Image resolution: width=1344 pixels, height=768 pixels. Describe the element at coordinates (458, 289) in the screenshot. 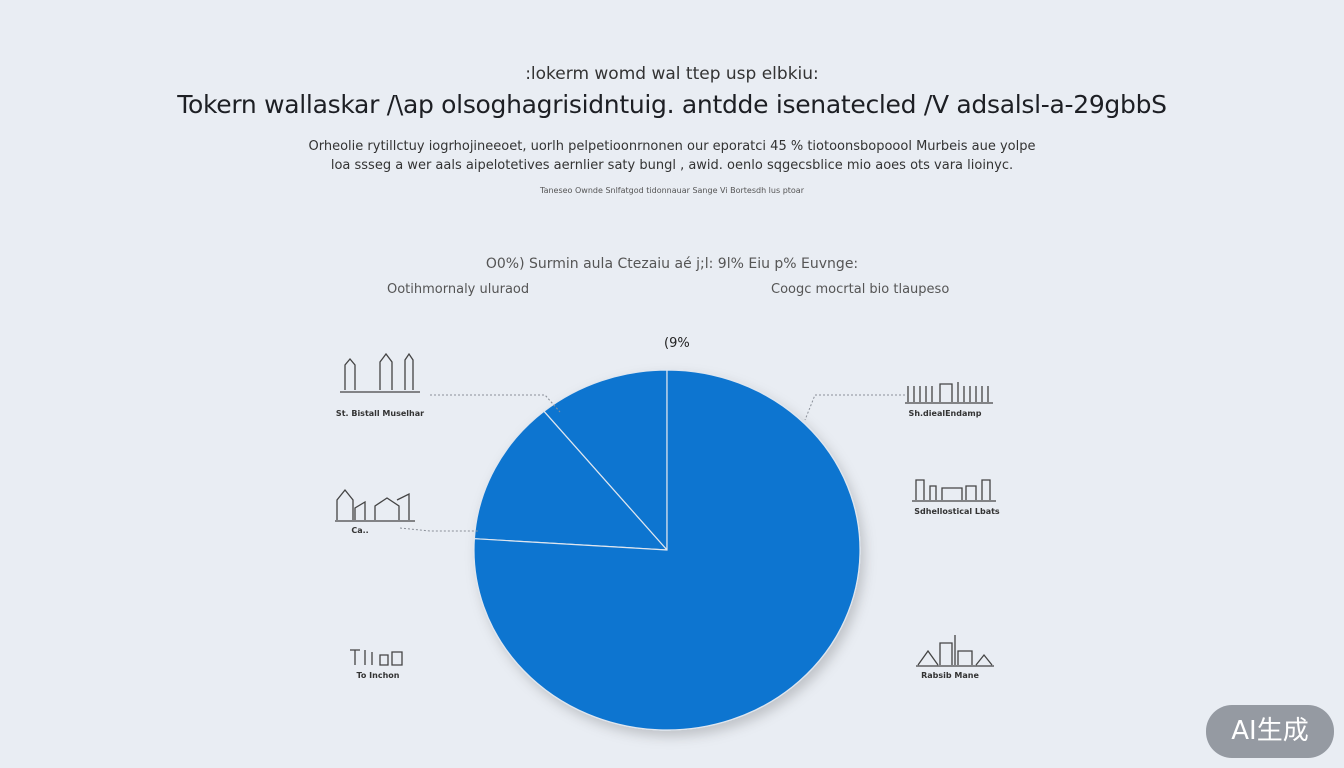

I see `left-heading: Ootihmornaly uluraod` at that location.